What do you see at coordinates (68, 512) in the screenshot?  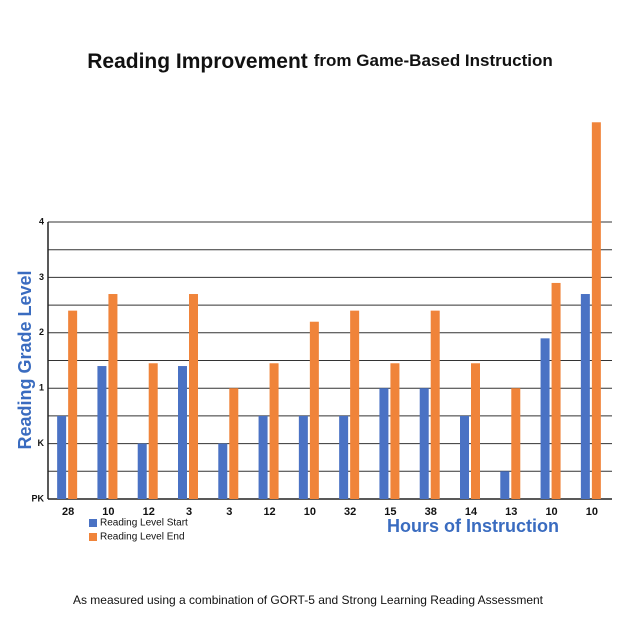 I see `x-tick-label: 28` at bounding box center [68, 512].